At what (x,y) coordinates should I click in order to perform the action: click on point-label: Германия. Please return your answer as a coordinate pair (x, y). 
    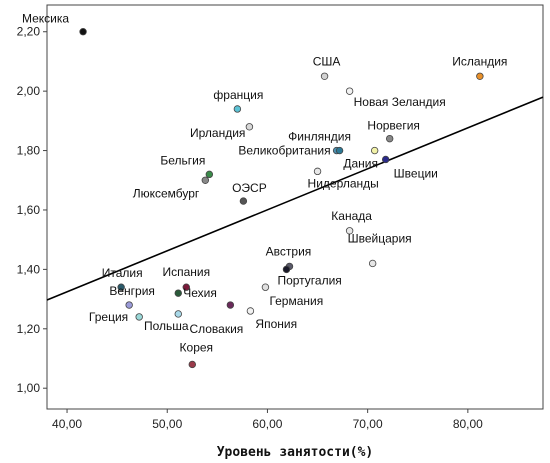
    Looking at the image, I should click on (296, 301).